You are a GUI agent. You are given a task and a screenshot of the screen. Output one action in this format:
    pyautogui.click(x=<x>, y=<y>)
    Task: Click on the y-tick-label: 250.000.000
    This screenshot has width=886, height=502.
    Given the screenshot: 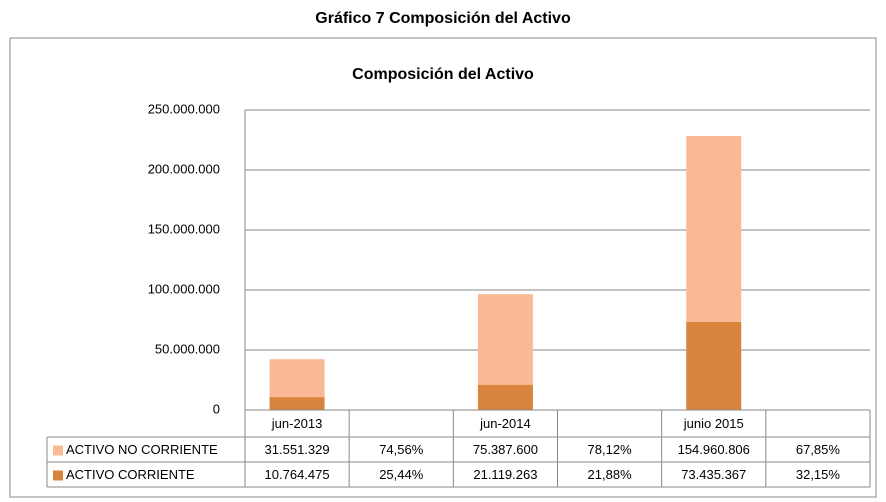 What is the action you would take?
    pyautogui.click(x=184, y=108)
    